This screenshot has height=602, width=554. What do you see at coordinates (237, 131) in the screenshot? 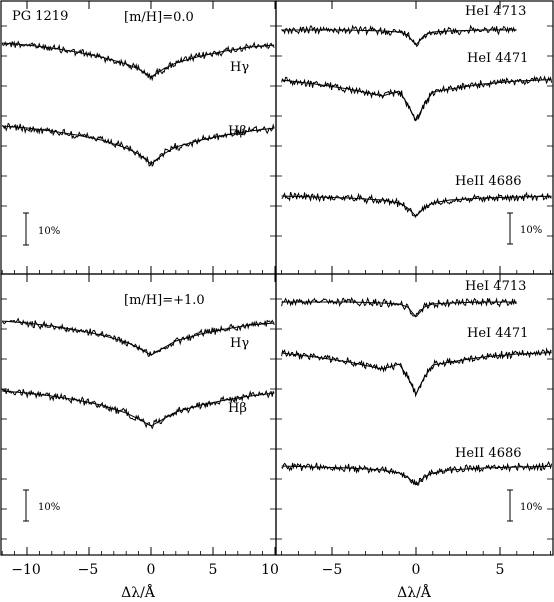
I see `series-label-hbeta-top: Hβ` at bounding box center [237, 131].